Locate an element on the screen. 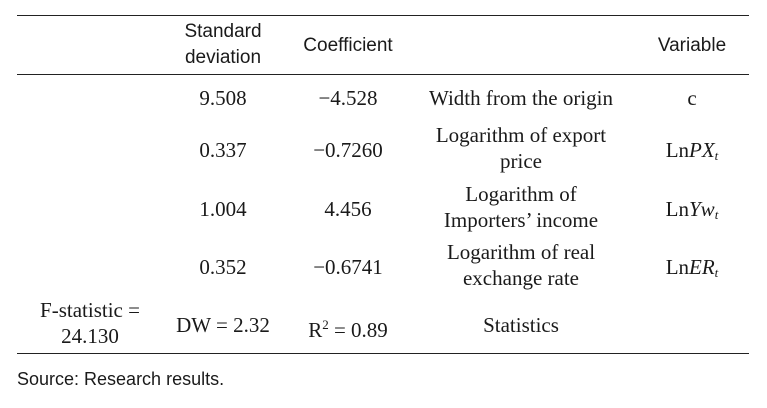 This screenshot has height=408, width=767. row-2-variable-subscript: t is located at coordinates (716, 155).